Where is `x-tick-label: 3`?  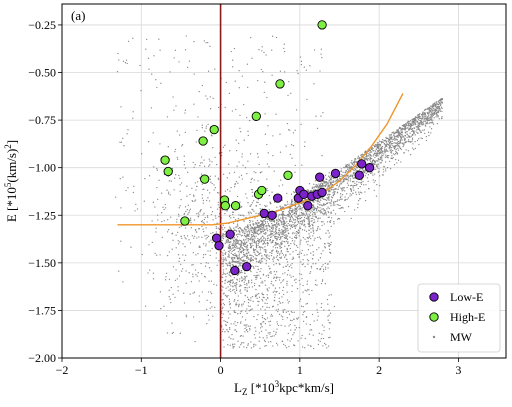 x-tick-label: 3 is located at coordinates (458, 370).